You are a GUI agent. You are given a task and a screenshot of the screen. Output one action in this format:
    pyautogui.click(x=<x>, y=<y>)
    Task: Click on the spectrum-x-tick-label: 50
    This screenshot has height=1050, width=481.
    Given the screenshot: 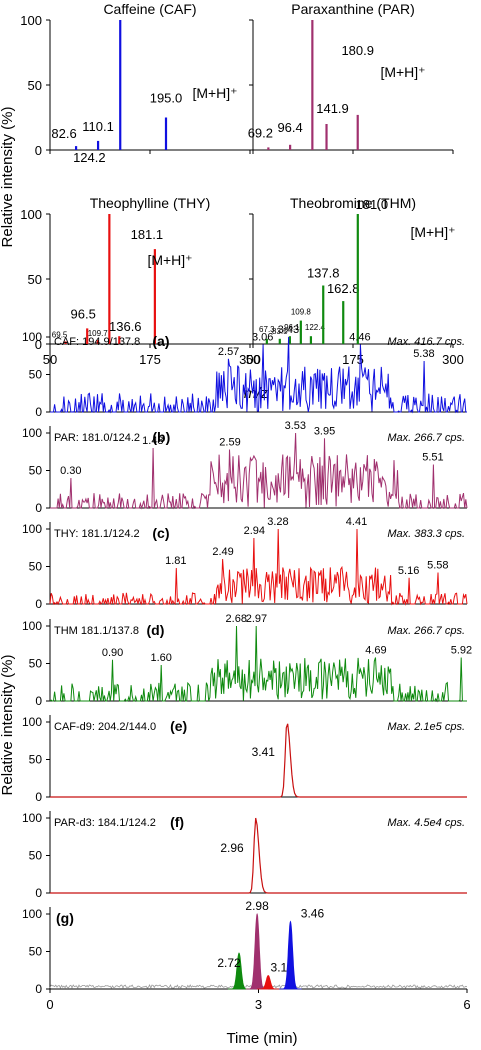 What is the action you would take?
    pyautogui.click(x=253, y=359)
    